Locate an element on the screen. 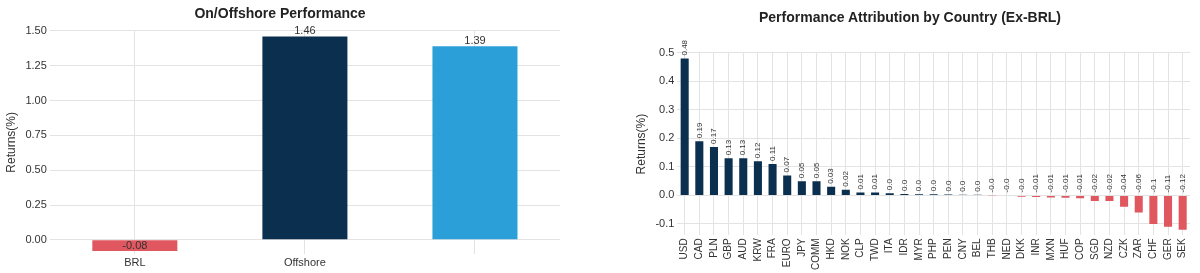  y-tick-label: 0.00 is located at coordinates (36, 238).